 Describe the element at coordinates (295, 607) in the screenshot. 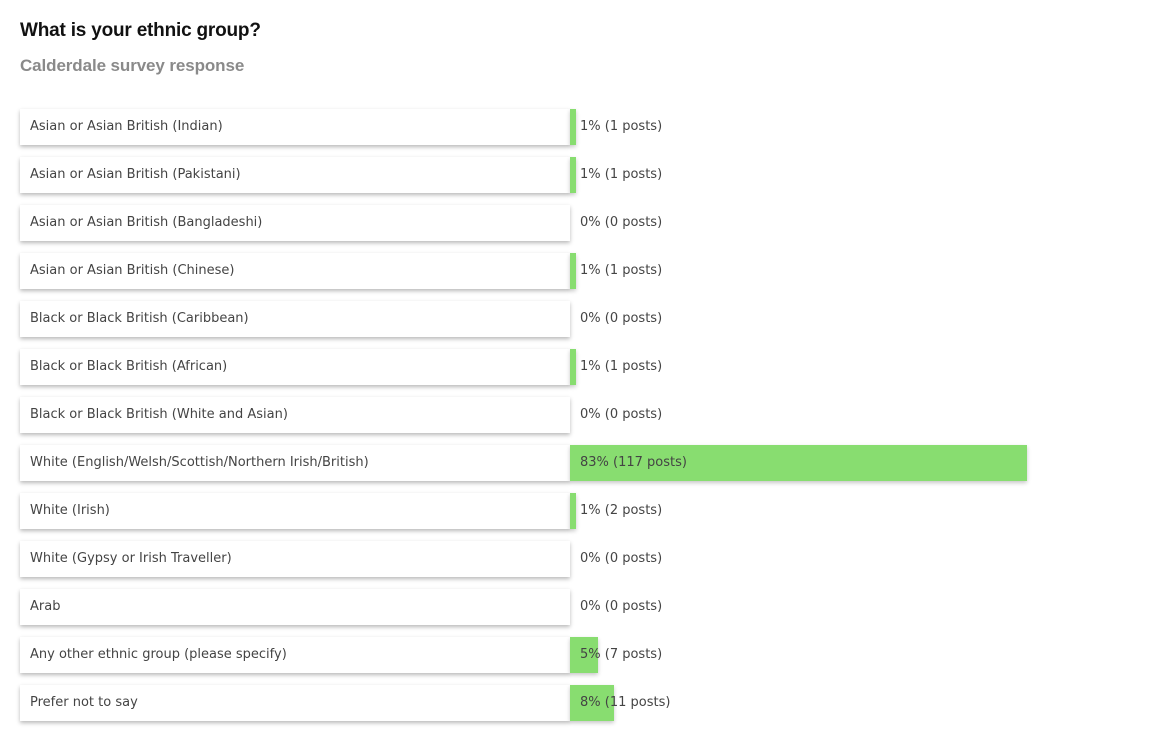

I see `category-label: Arab` at that location.